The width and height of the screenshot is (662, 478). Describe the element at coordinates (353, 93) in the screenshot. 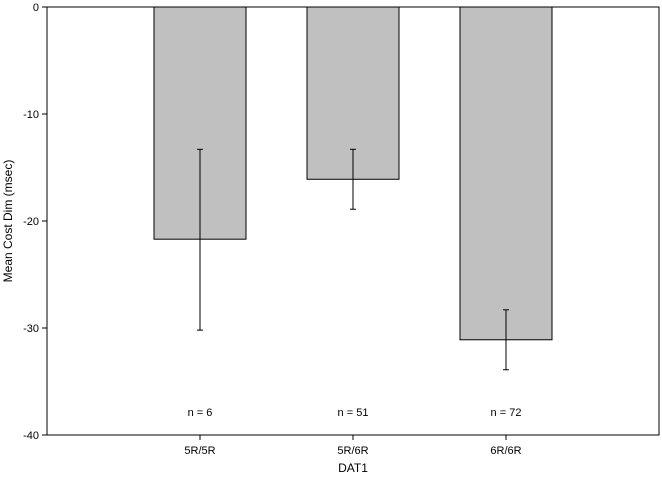

I see `bar-5R/6R` at that location.